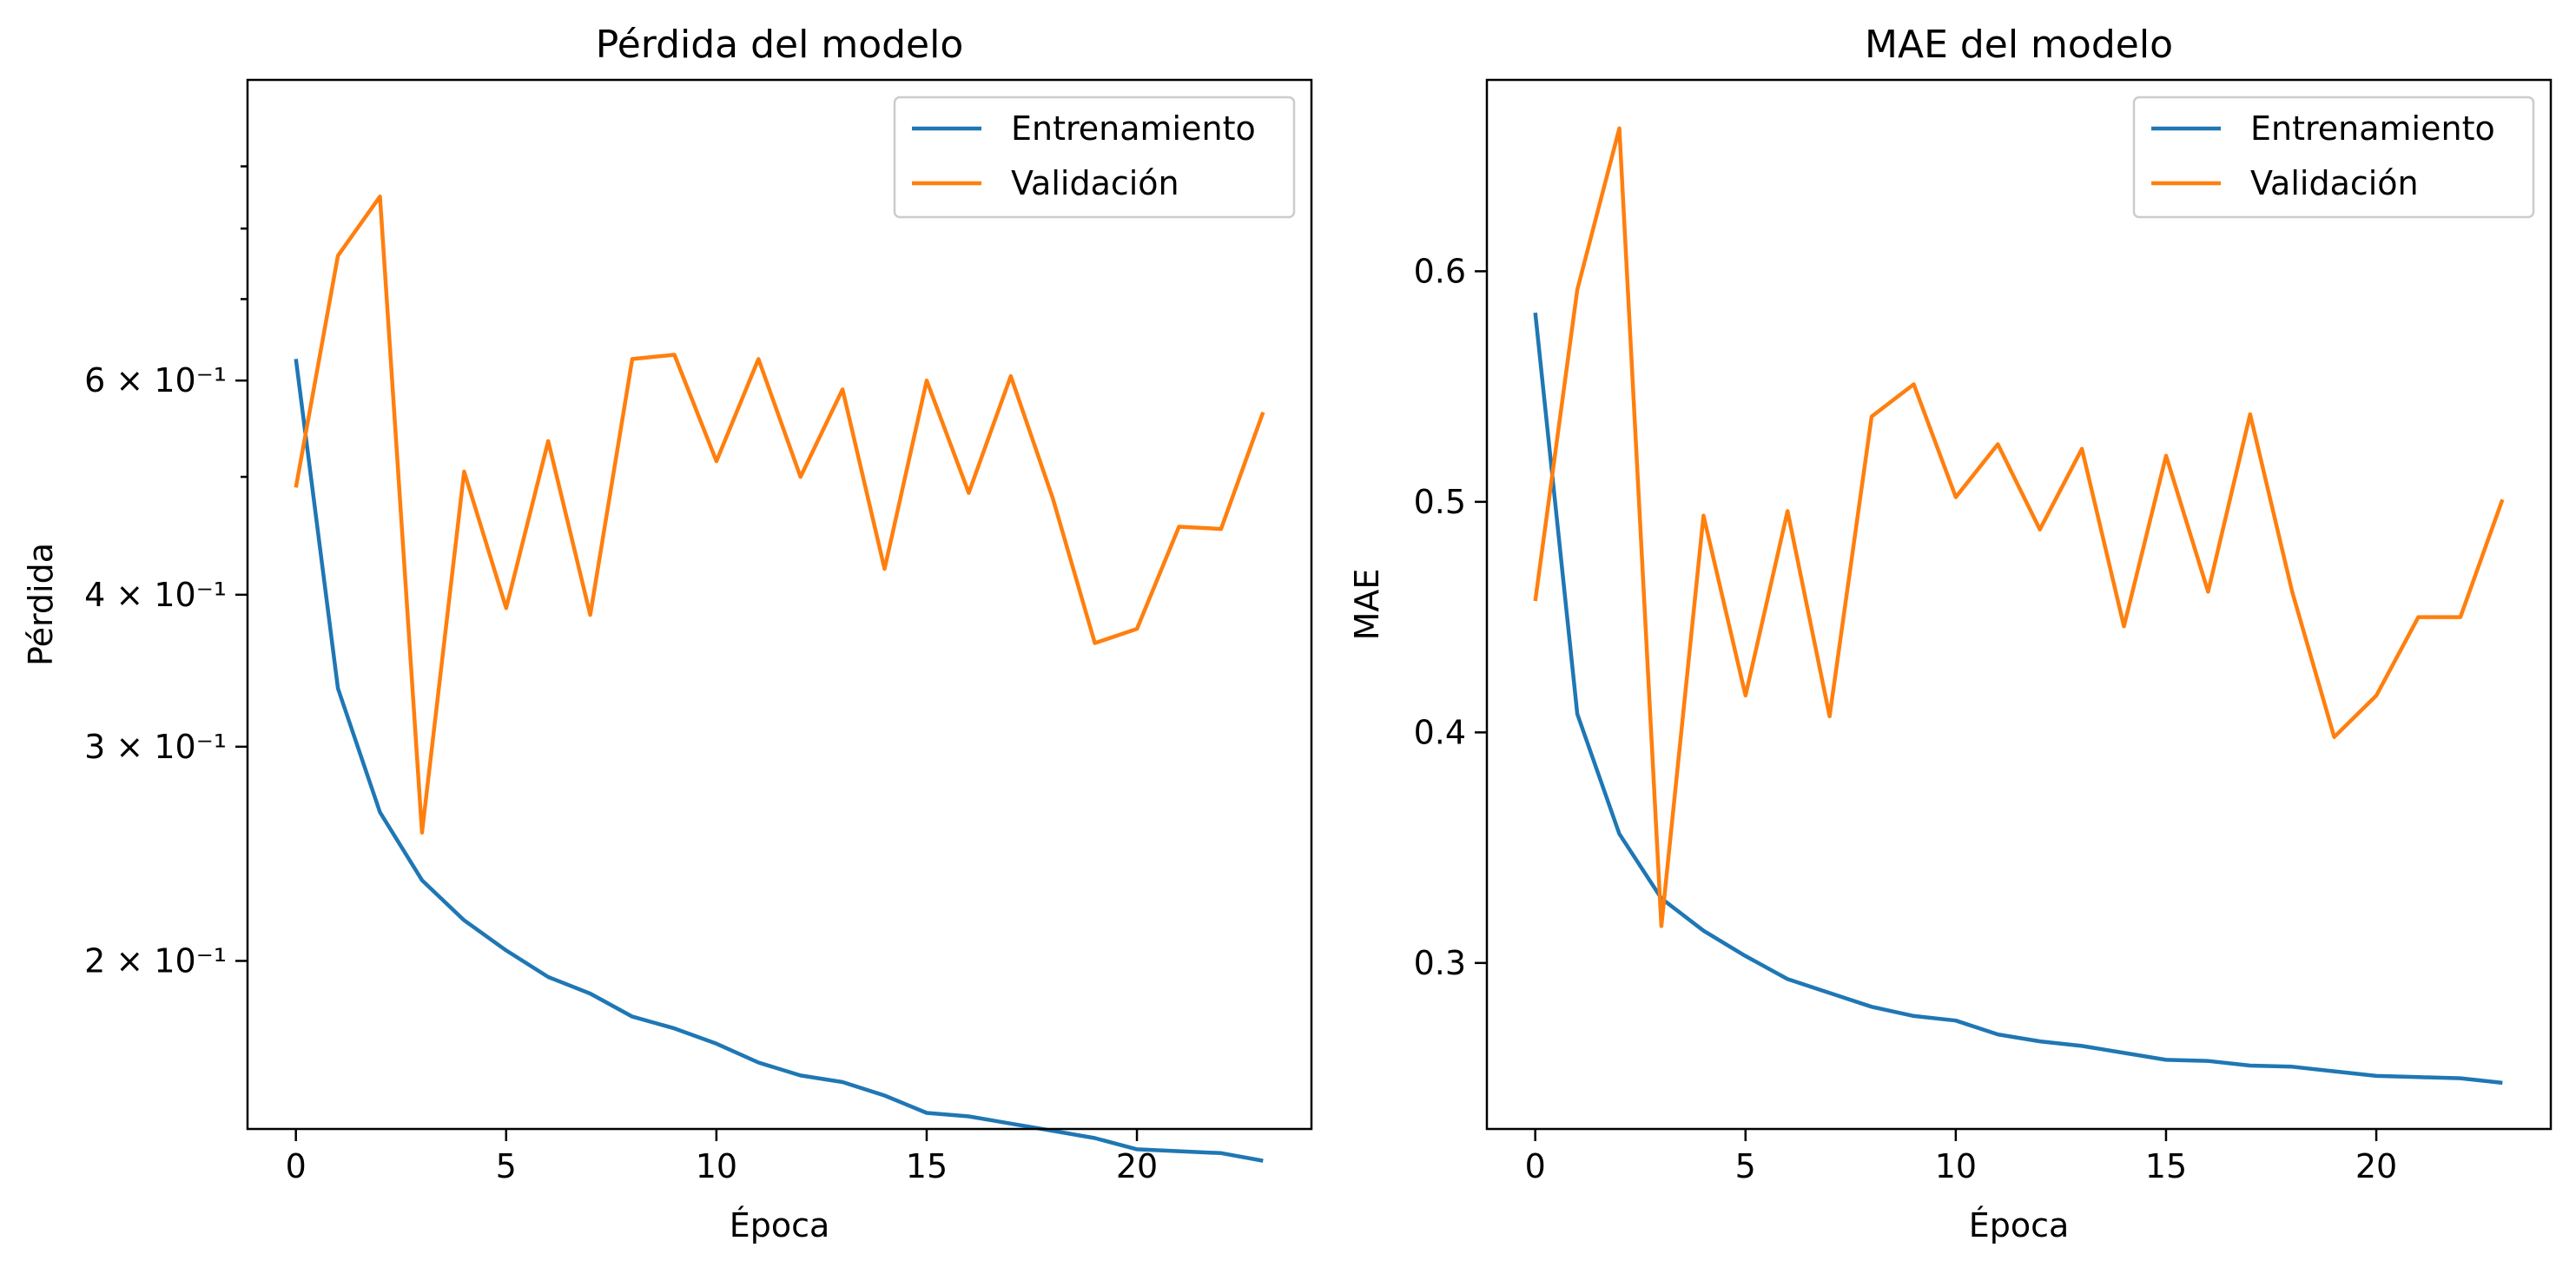  What do you see at coordinates (155, 960) in the screenshot?
I see `y-tick-label: 2 × 10⁻¹` at bounding box center [155, 960].